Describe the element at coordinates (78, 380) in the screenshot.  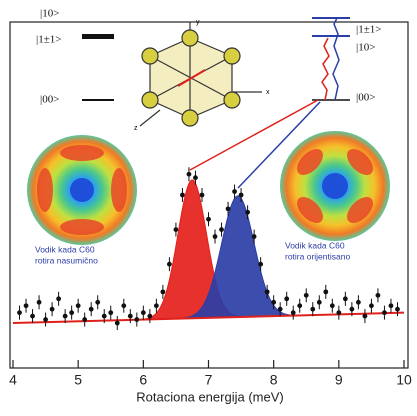
I see `x-tick-label: 5` at that location.